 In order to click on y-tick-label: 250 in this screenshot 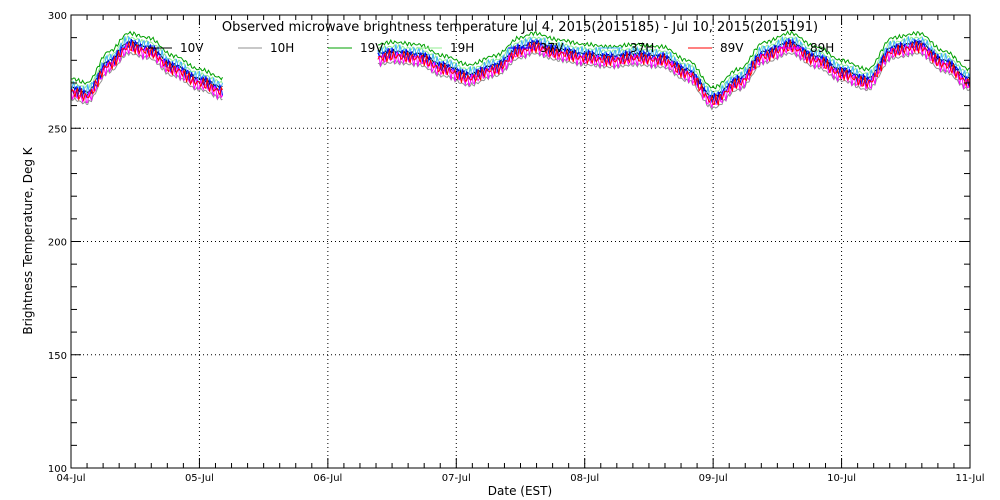, I will do `click(57, 129)`.